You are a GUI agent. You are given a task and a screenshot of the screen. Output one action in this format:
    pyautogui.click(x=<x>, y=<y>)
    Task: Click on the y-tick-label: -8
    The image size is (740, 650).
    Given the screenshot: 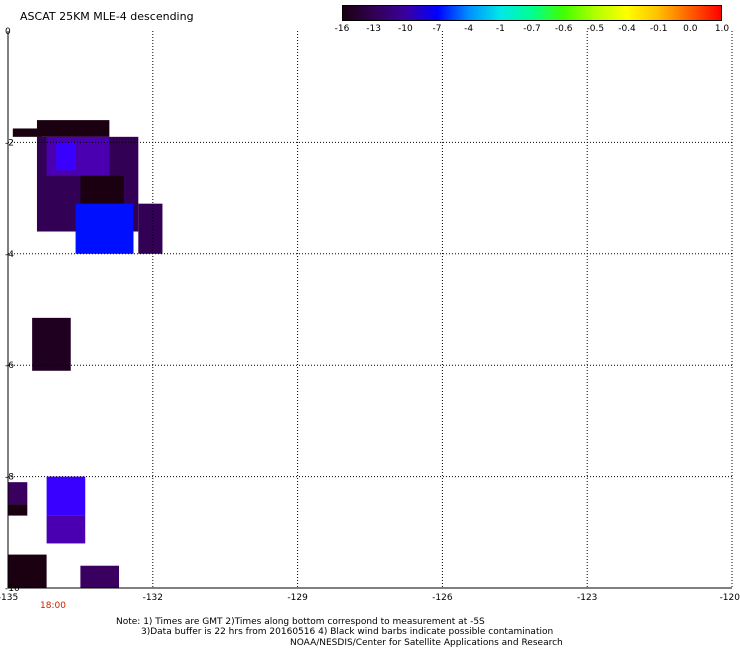 What is the action you would take?
    pyautogui.click(x=9, y=478)
    